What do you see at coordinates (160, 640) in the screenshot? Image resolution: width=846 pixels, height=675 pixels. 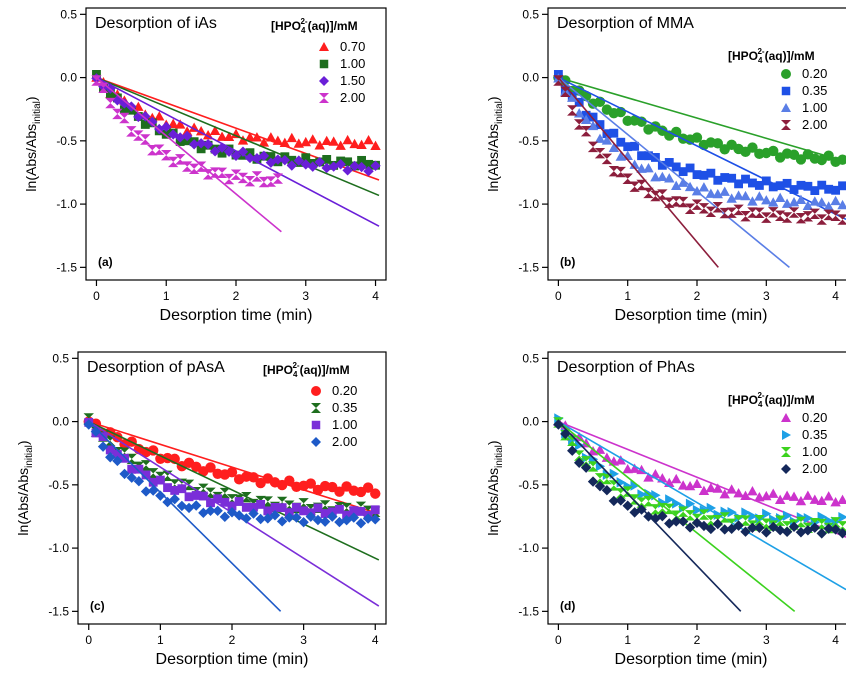 I see `x-tick-label: 1` at bounding box center [160, 640].